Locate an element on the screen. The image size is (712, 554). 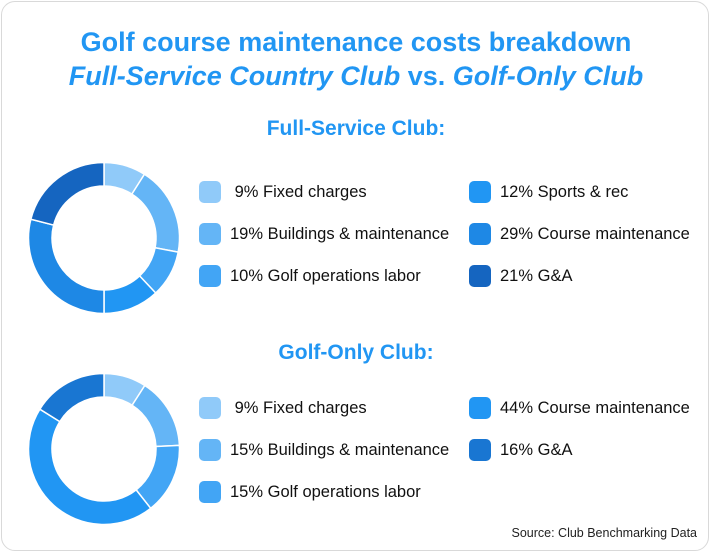
full-service-section-title: Full-Service Club: is located at coordinates (356, 128).